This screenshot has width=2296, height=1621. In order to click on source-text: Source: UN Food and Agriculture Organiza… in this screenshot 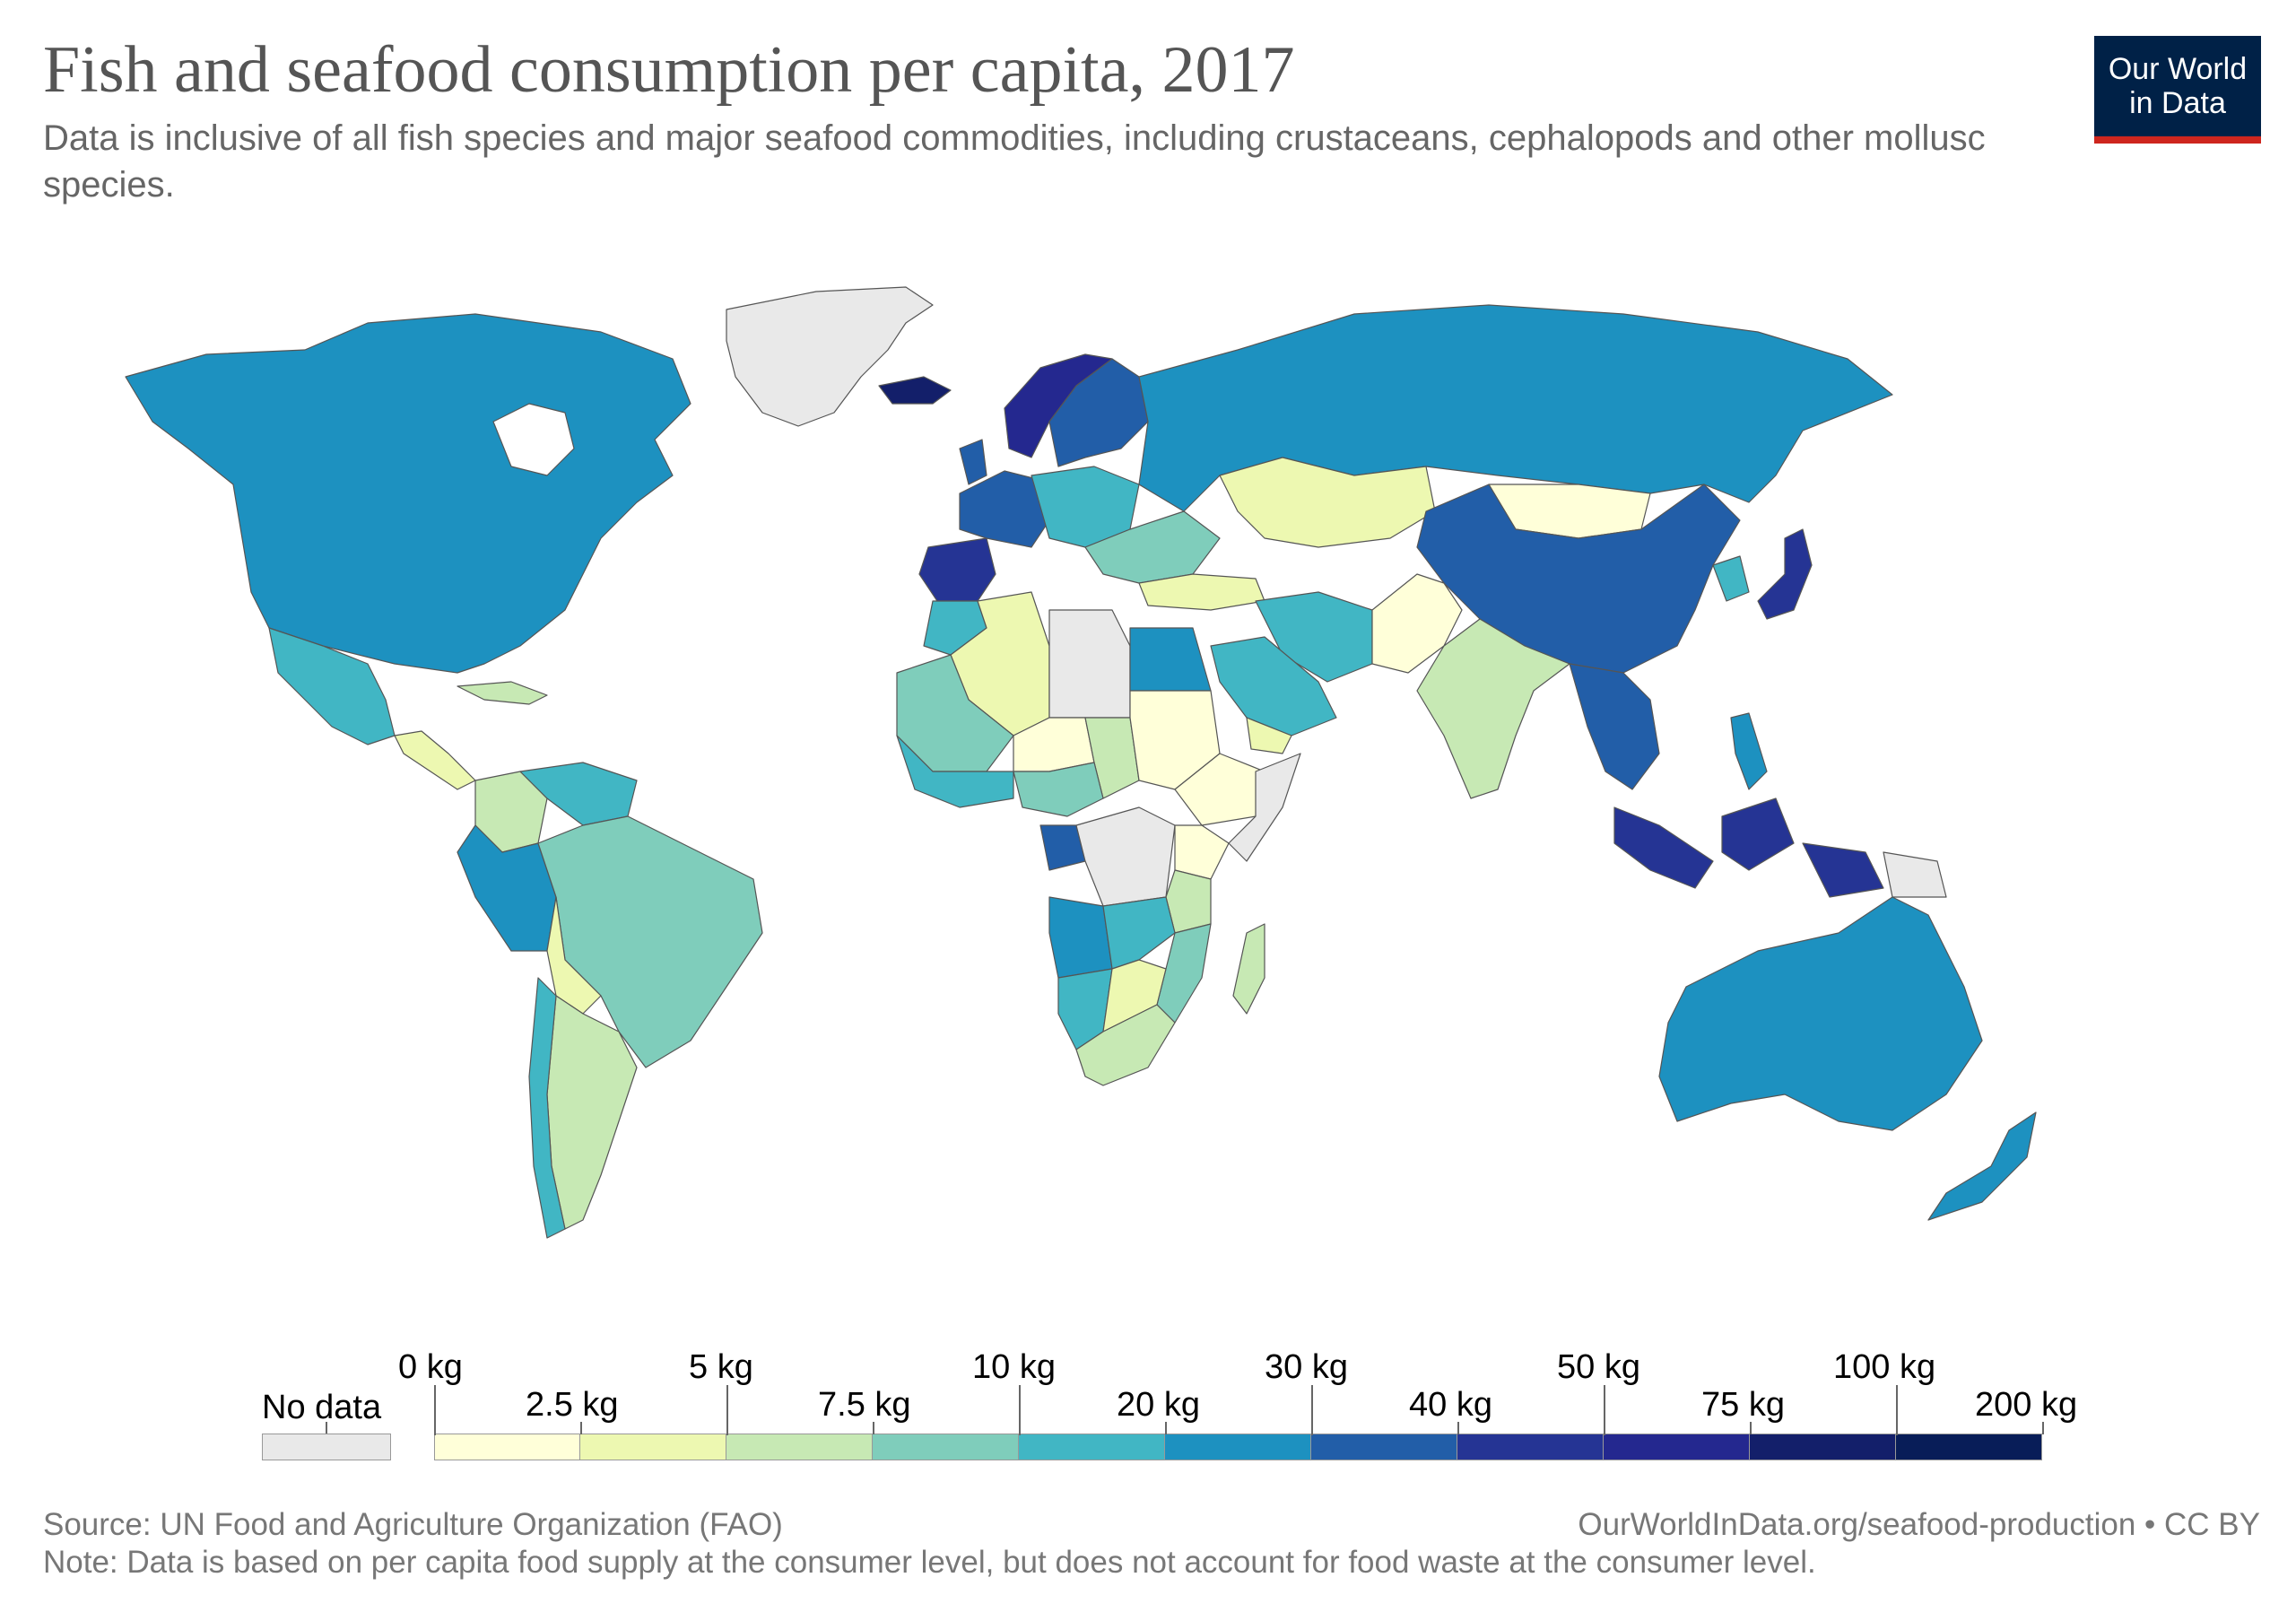, I will do `click(413, 1524)`.